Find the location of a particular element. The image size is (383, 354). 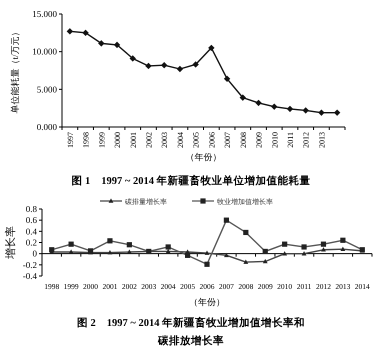

x-tick-label: 2010 is located at coordinates (275, 140).